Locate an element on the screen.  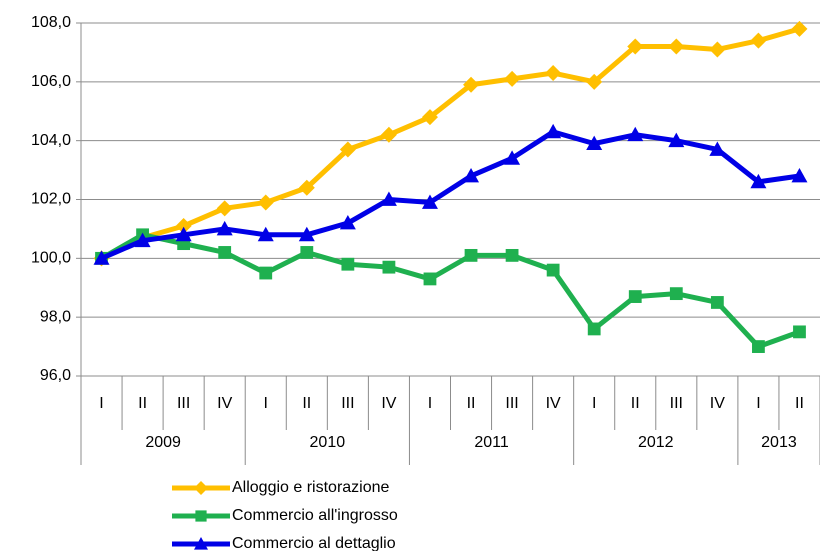
y-tick-label: 106,0 is located at coordinates (51, 81).